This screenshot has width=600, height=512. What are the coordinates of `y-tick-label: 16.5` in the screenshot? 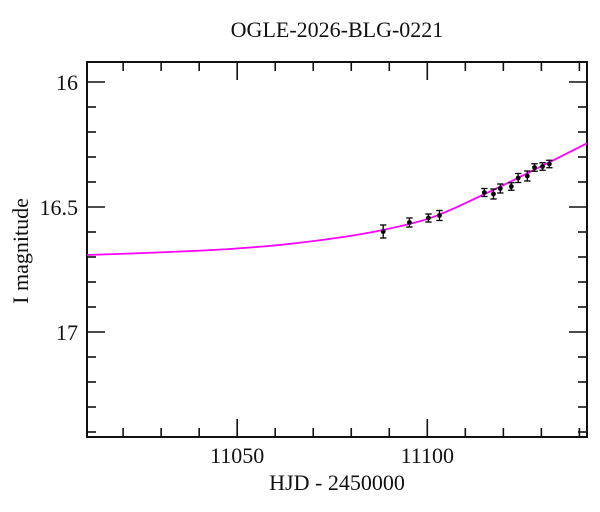 It's located at (59, 207).